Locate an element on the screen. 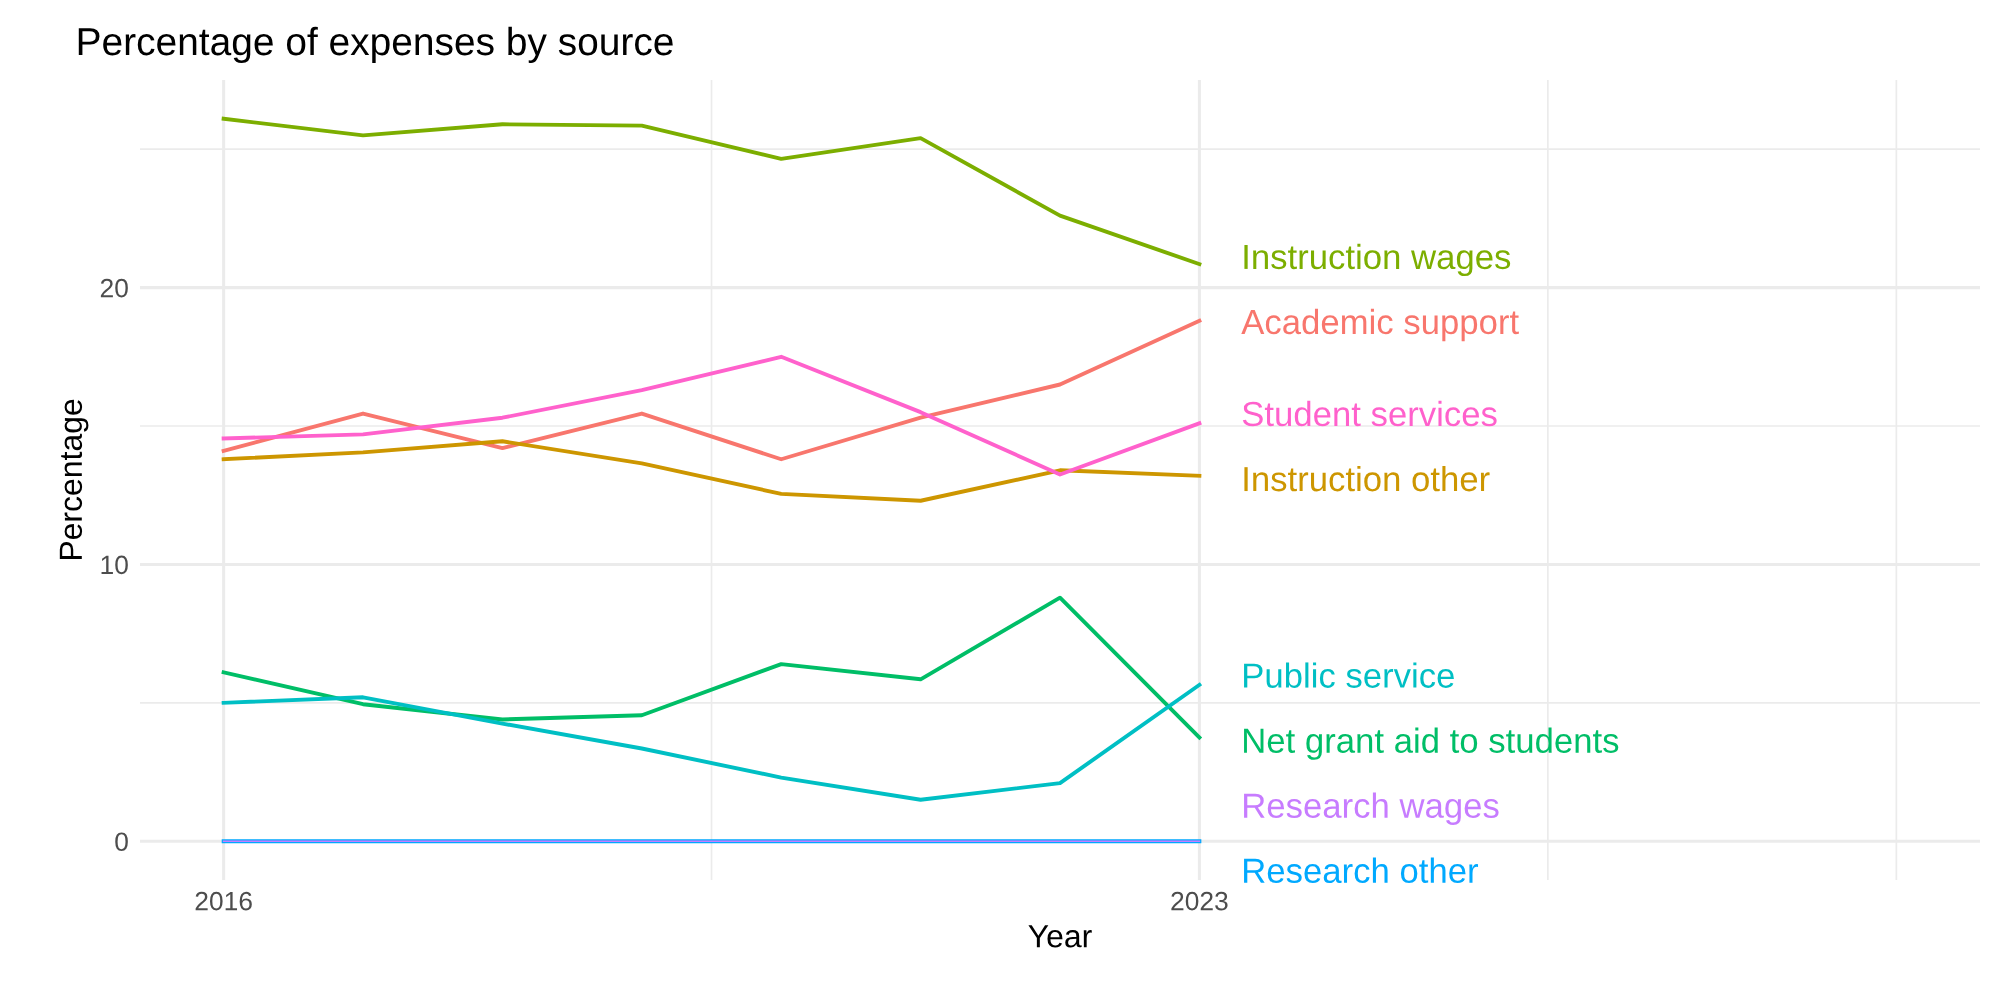 The width and height of the screenshot is (2000, 1000). x-axis-title: Year is located at coordinates (1060, 936).